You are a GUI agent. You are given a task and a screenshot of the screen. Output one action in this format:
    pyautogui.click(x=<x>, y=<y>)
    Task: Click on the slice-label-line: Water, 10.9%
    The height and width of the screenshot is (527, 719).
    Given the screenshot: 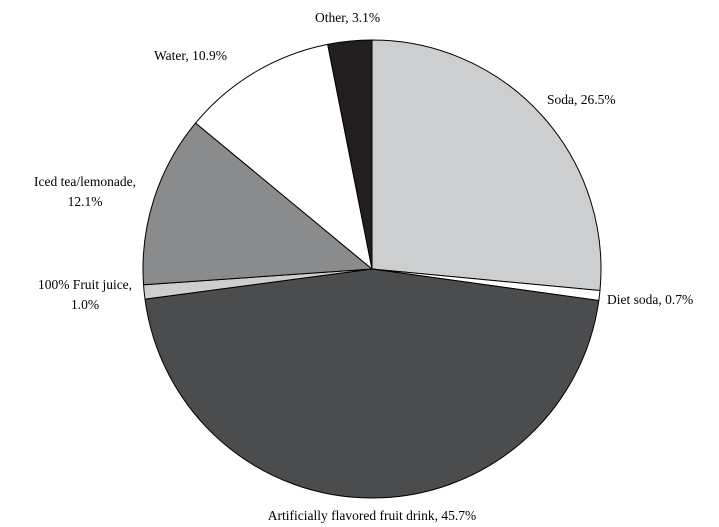 What is the action you would take?
    pyautogui.click(x=190, y=55)
    